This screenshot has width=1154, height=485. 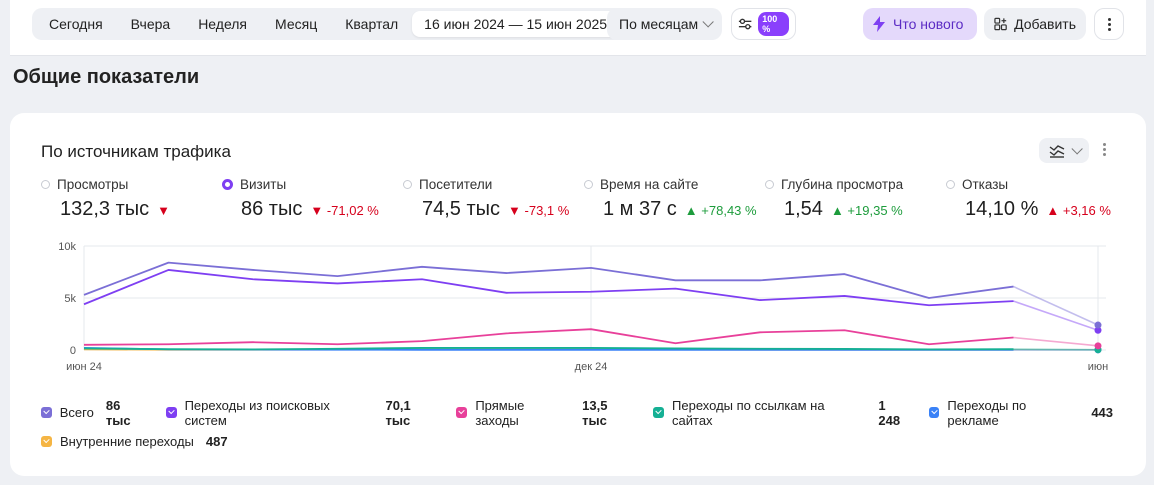 What do you see at coordinates (296, 24) in the screenshot?
I see `period-month: Месяц` at bounding box center [296, 24].